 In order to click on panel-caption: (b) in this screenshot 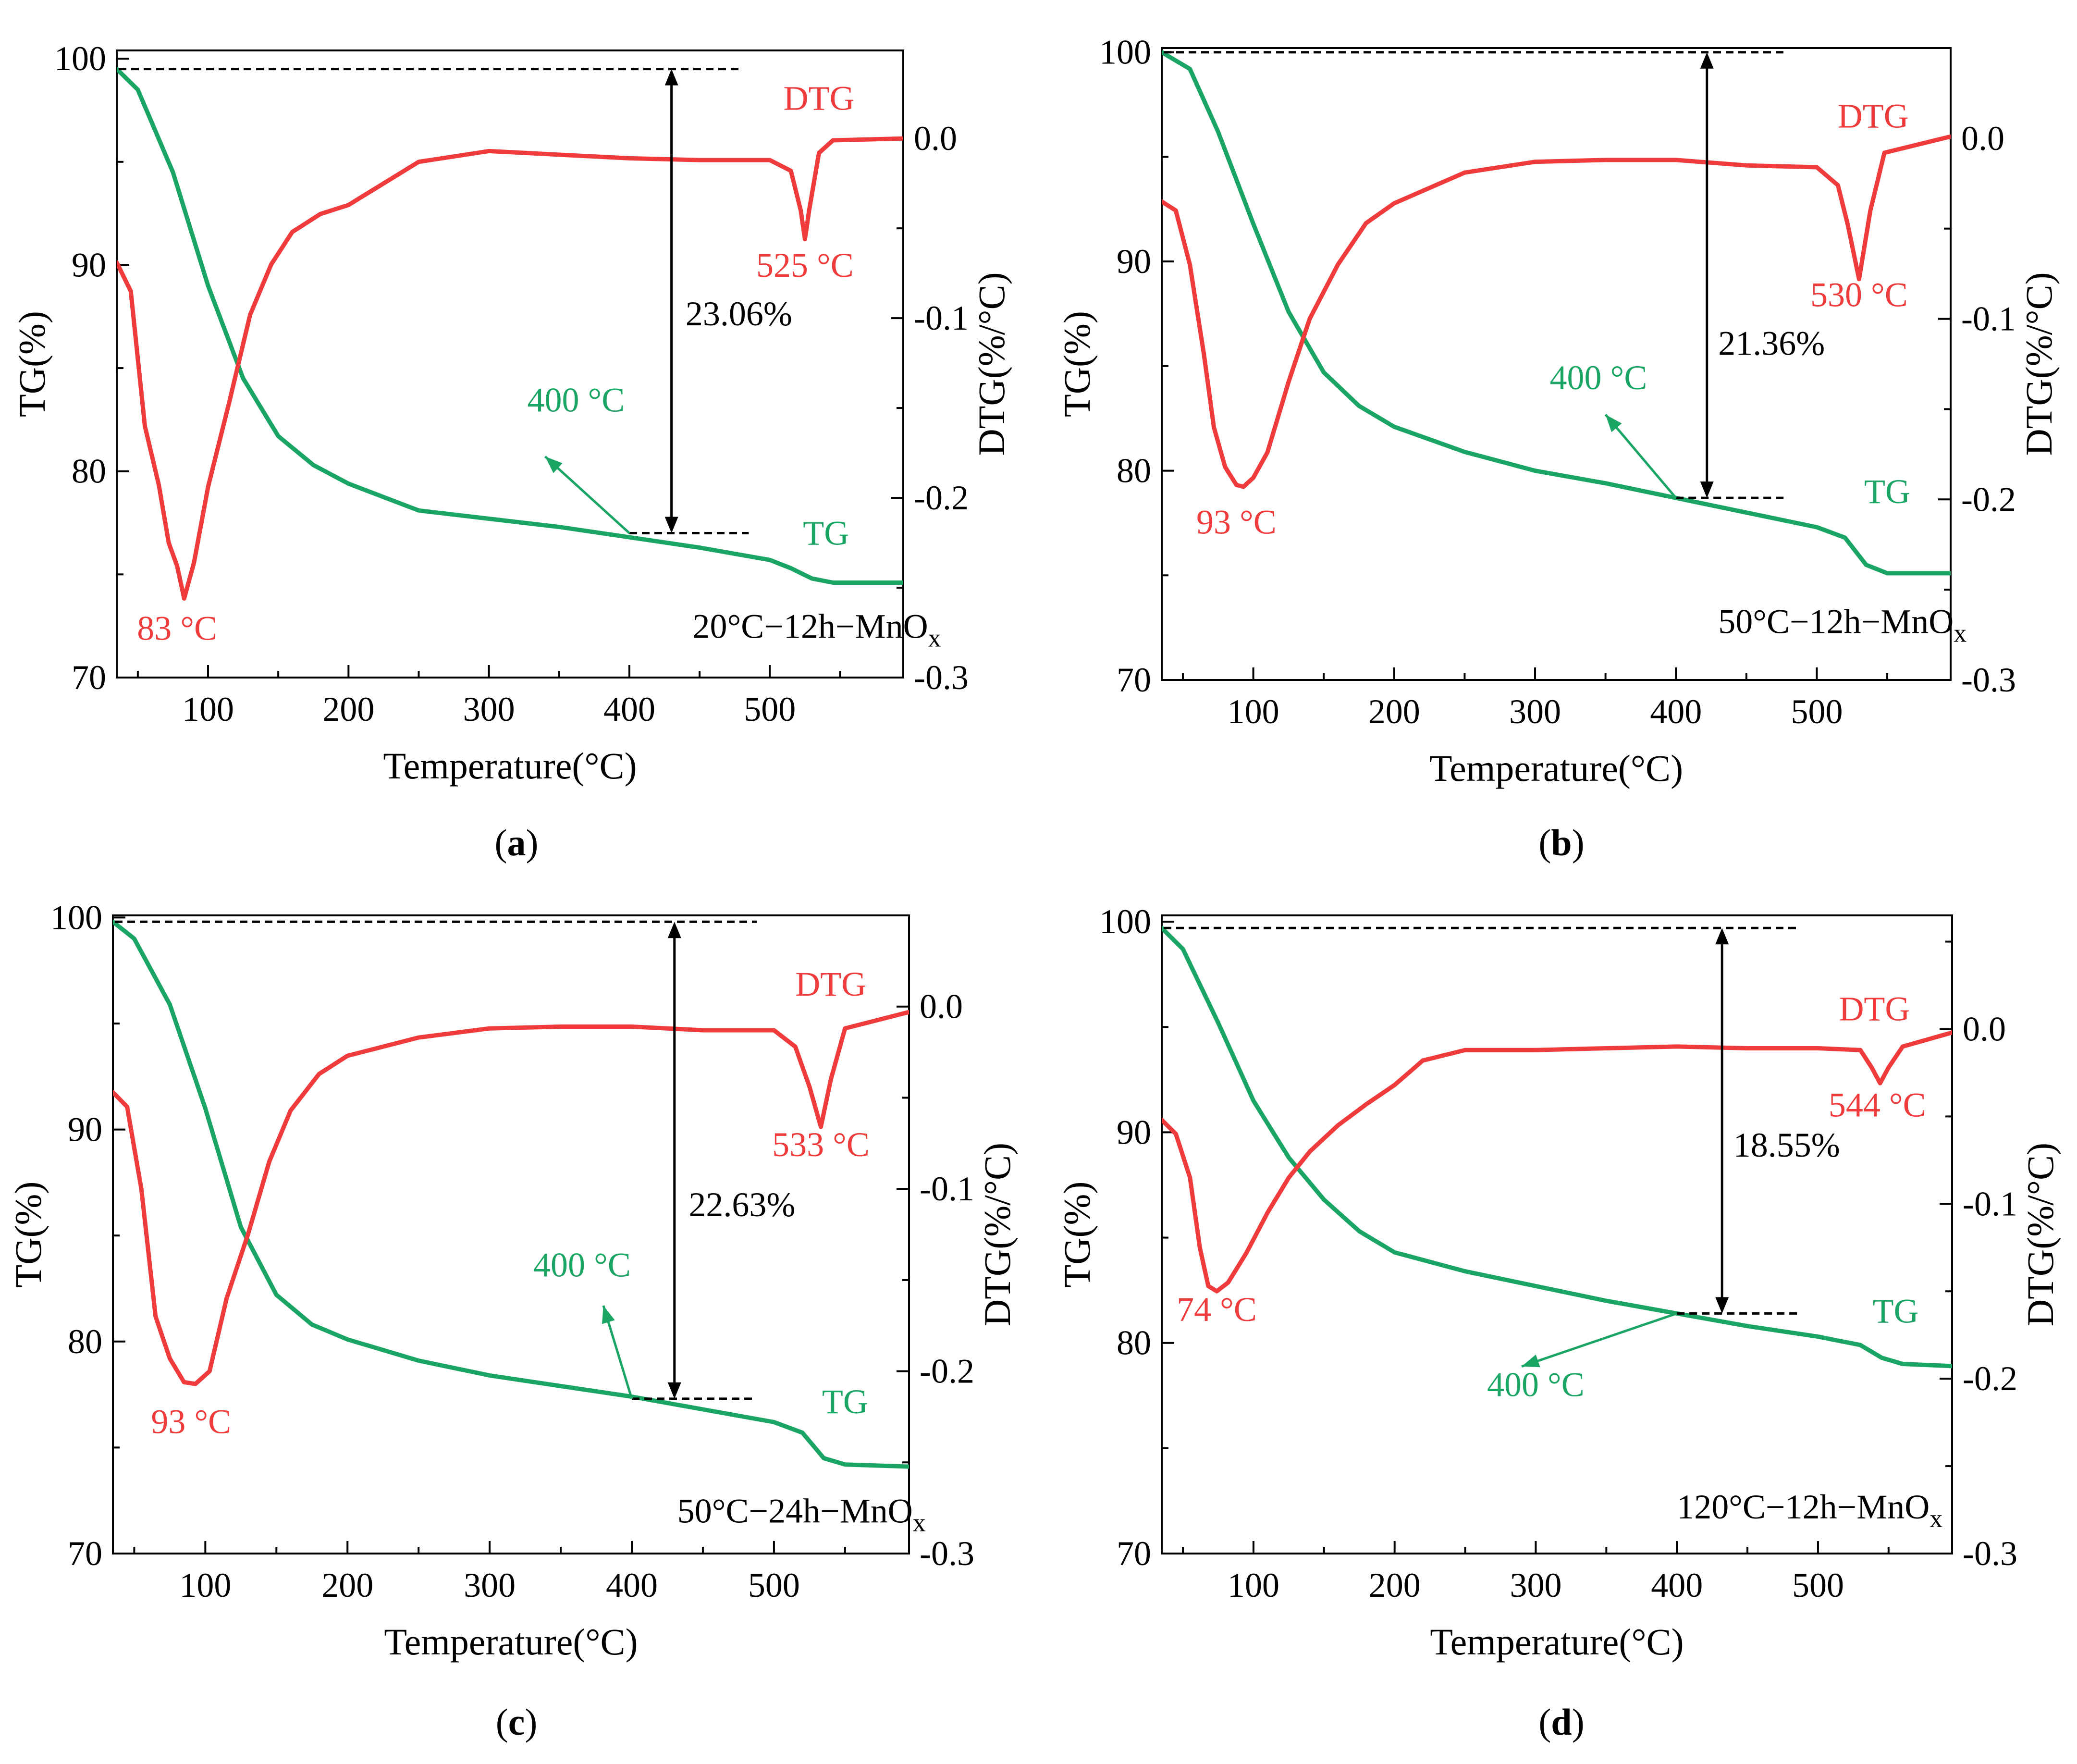, I will do `click(1561, 843)`.